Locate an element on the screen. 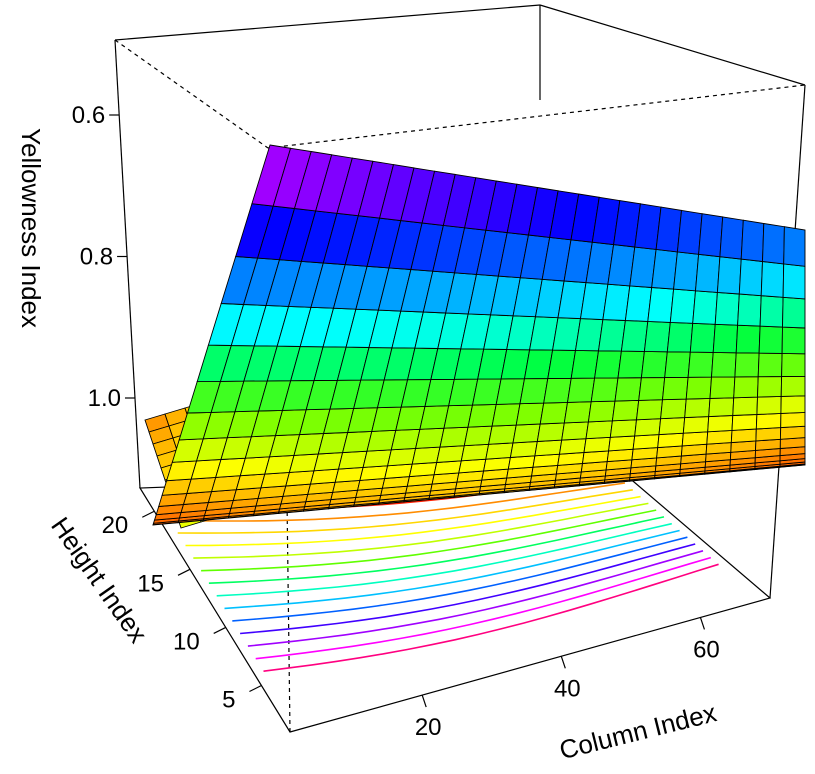 The width and height of the screenshot is (815, 774). z-axis-title: Yellowness Index is located at coordinates (31, 228).